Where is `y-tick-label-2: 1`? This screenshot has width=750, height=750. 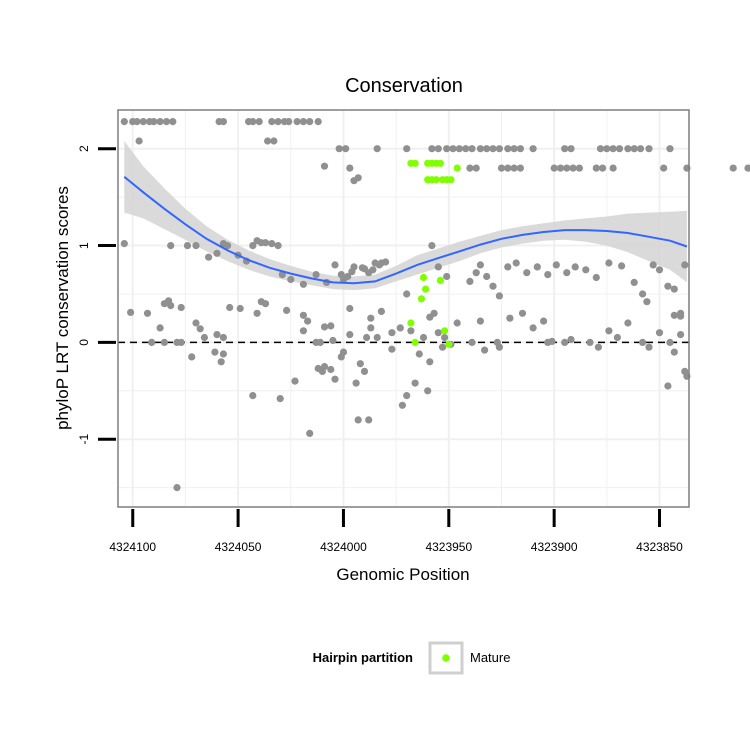 y-tick-label-2: 1 is located at coordinates (84, 245).